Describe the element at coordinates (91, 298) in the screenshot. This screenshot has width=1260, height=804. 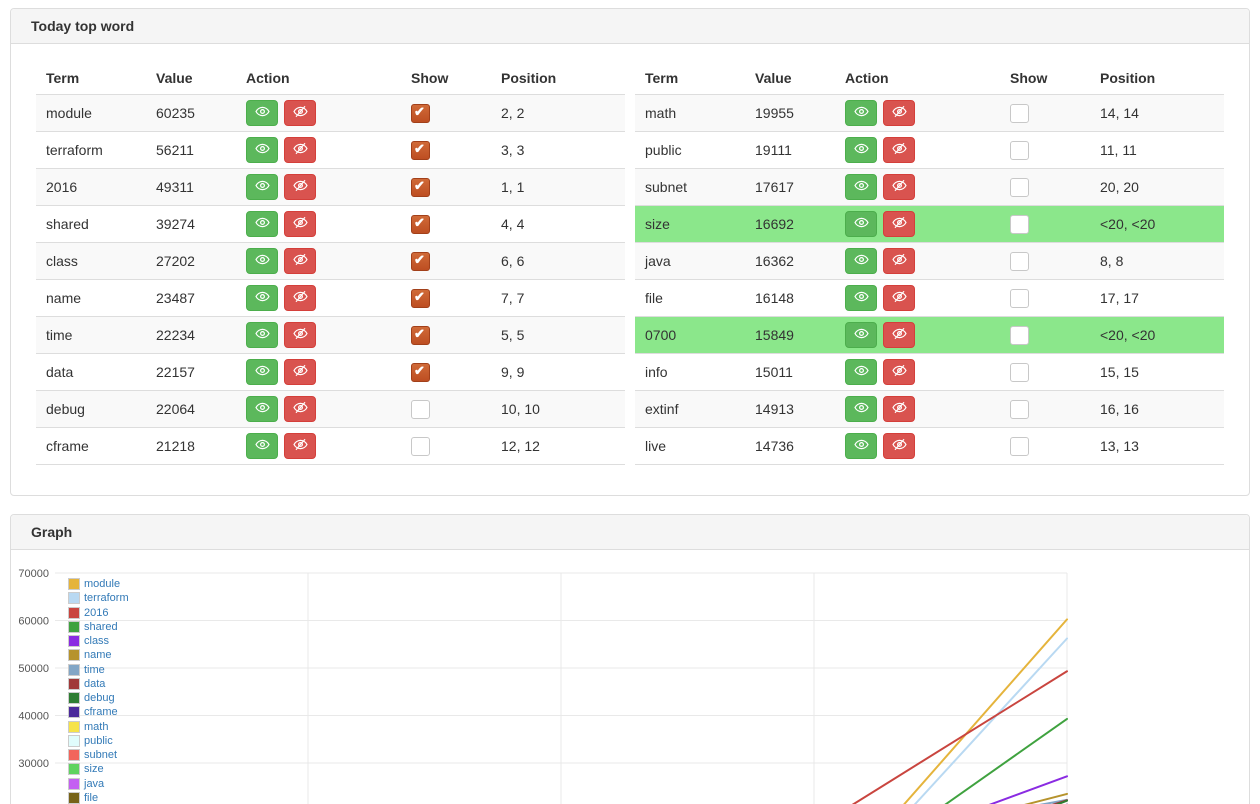
I see `term-cell: name` at that location.